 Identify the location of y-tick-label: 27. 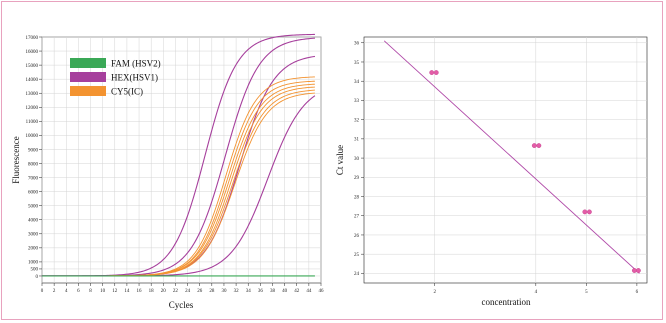
(357, 217).